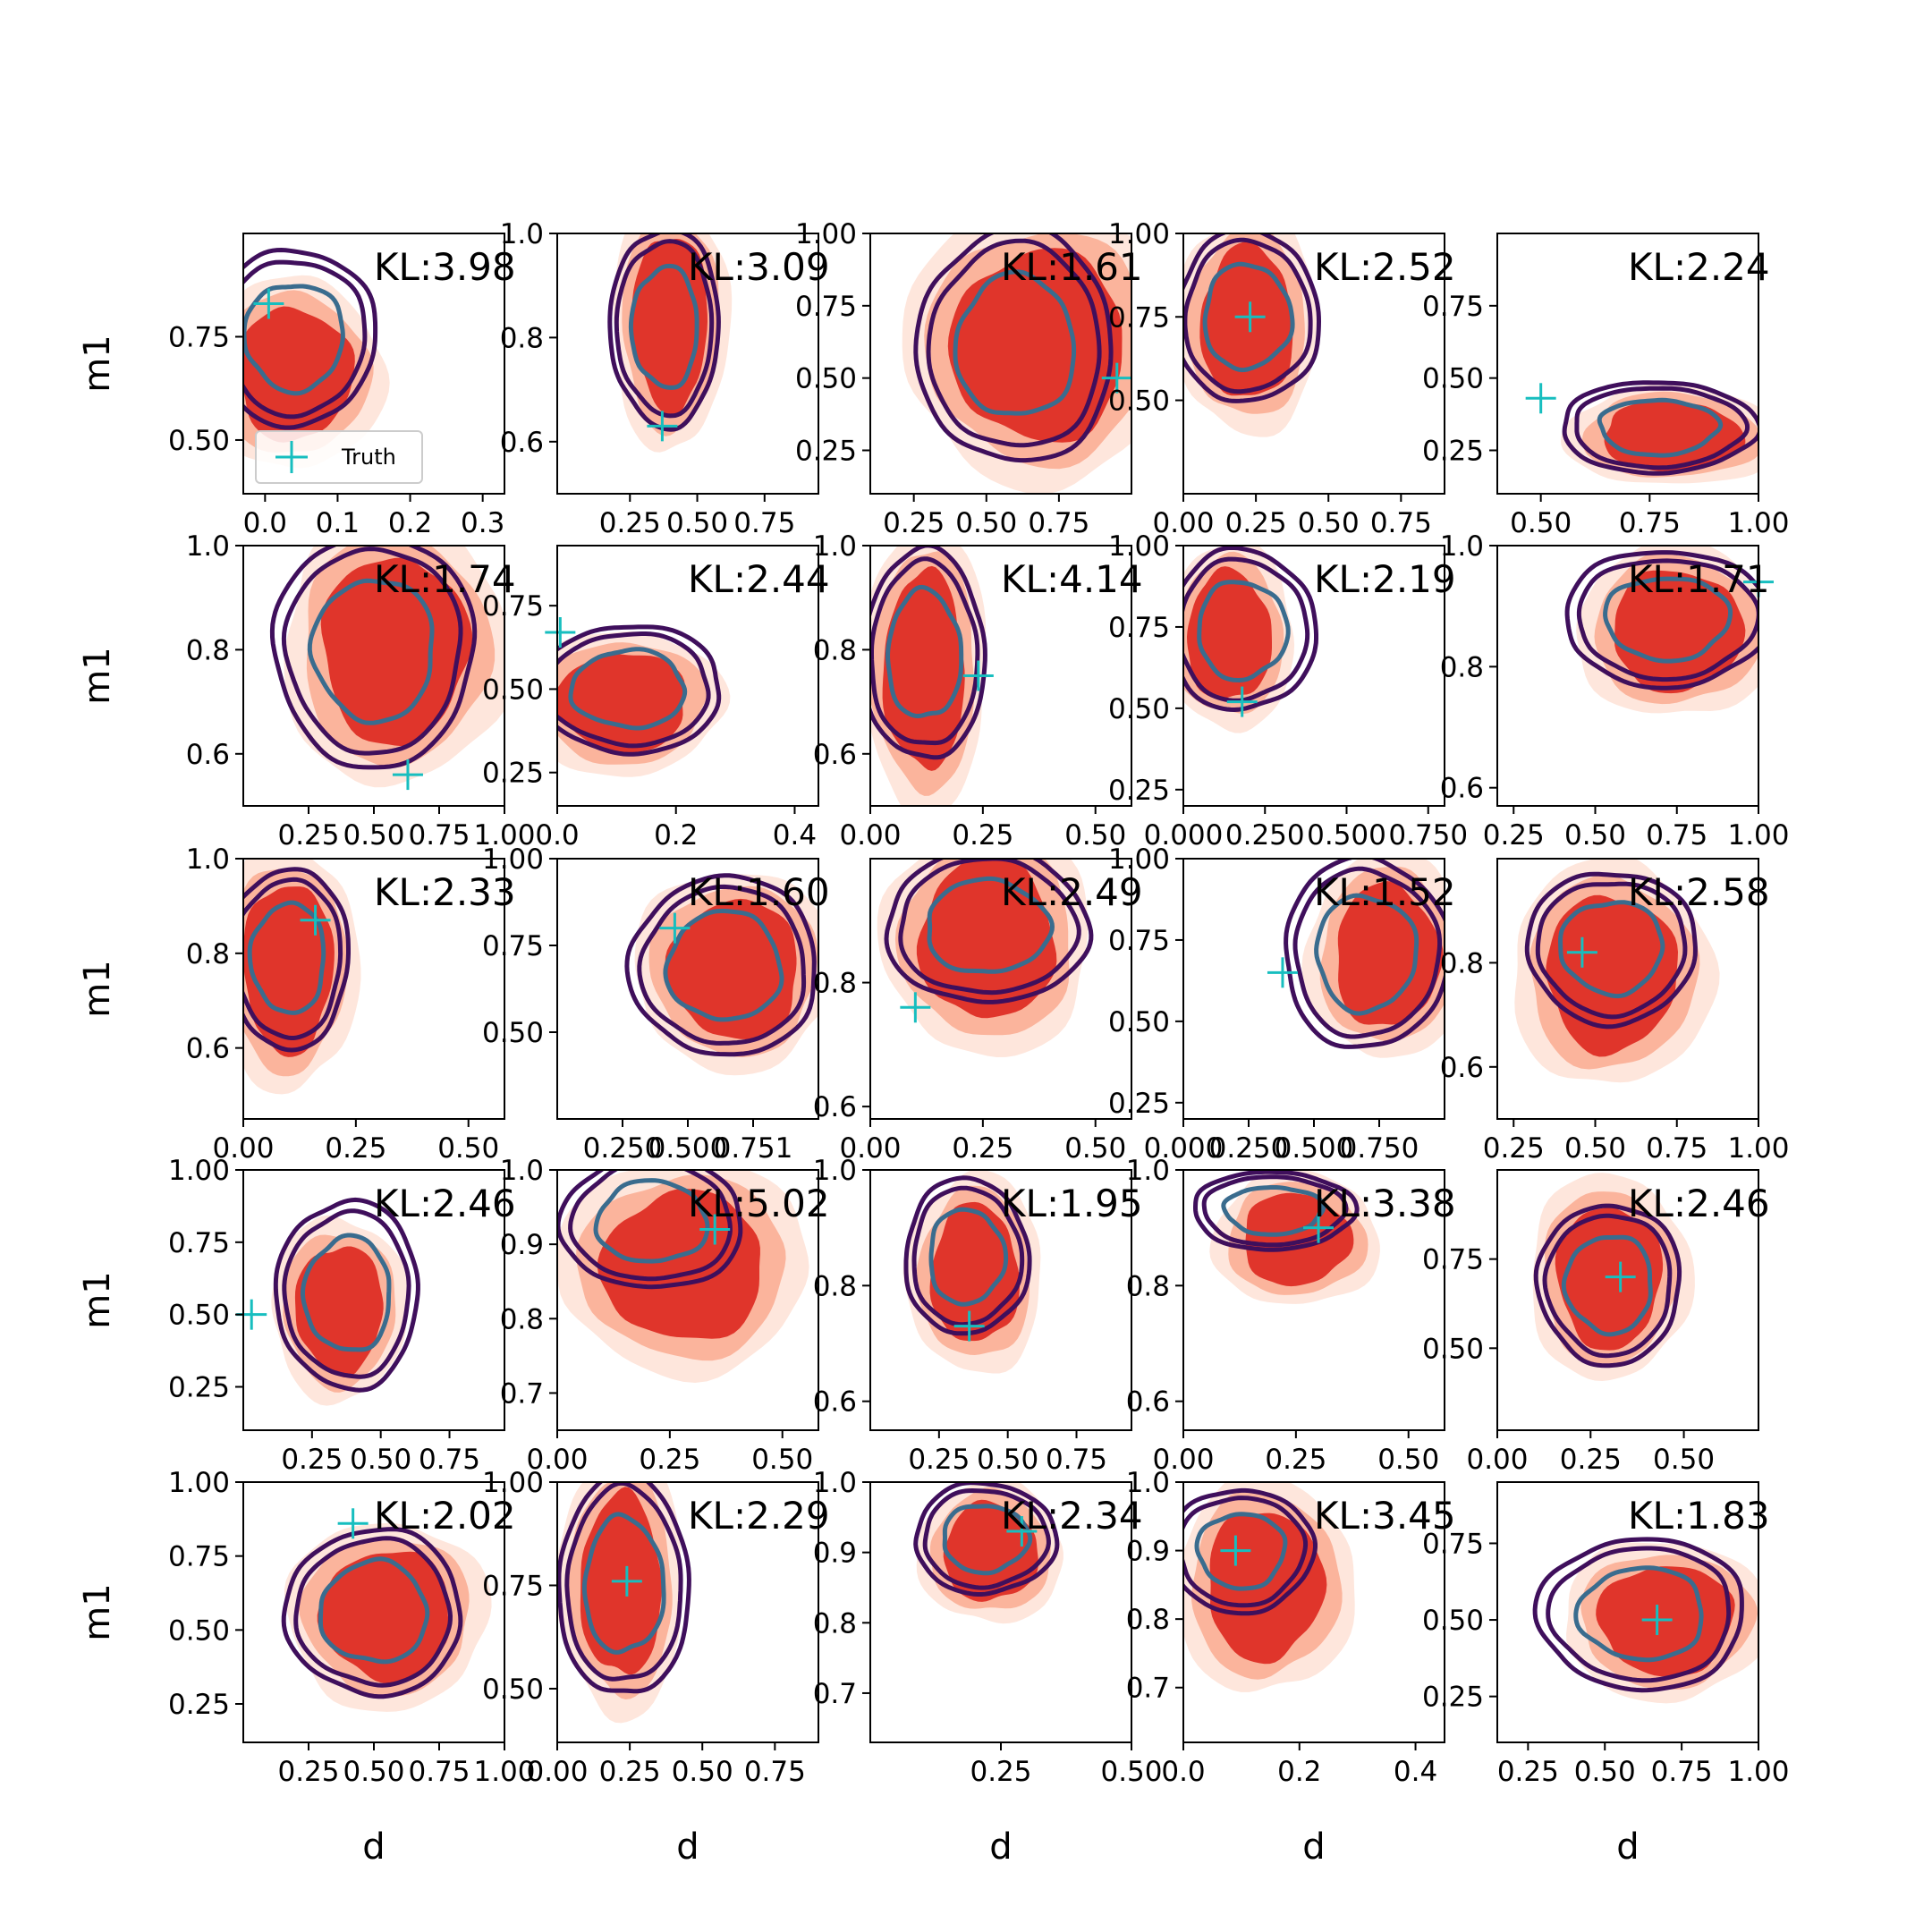 This screenshot has height=1932, width=1932. Describe the element at coordinates (522, 1393) in the screenshot. I see `y-tick-label: 0.7` at that location.